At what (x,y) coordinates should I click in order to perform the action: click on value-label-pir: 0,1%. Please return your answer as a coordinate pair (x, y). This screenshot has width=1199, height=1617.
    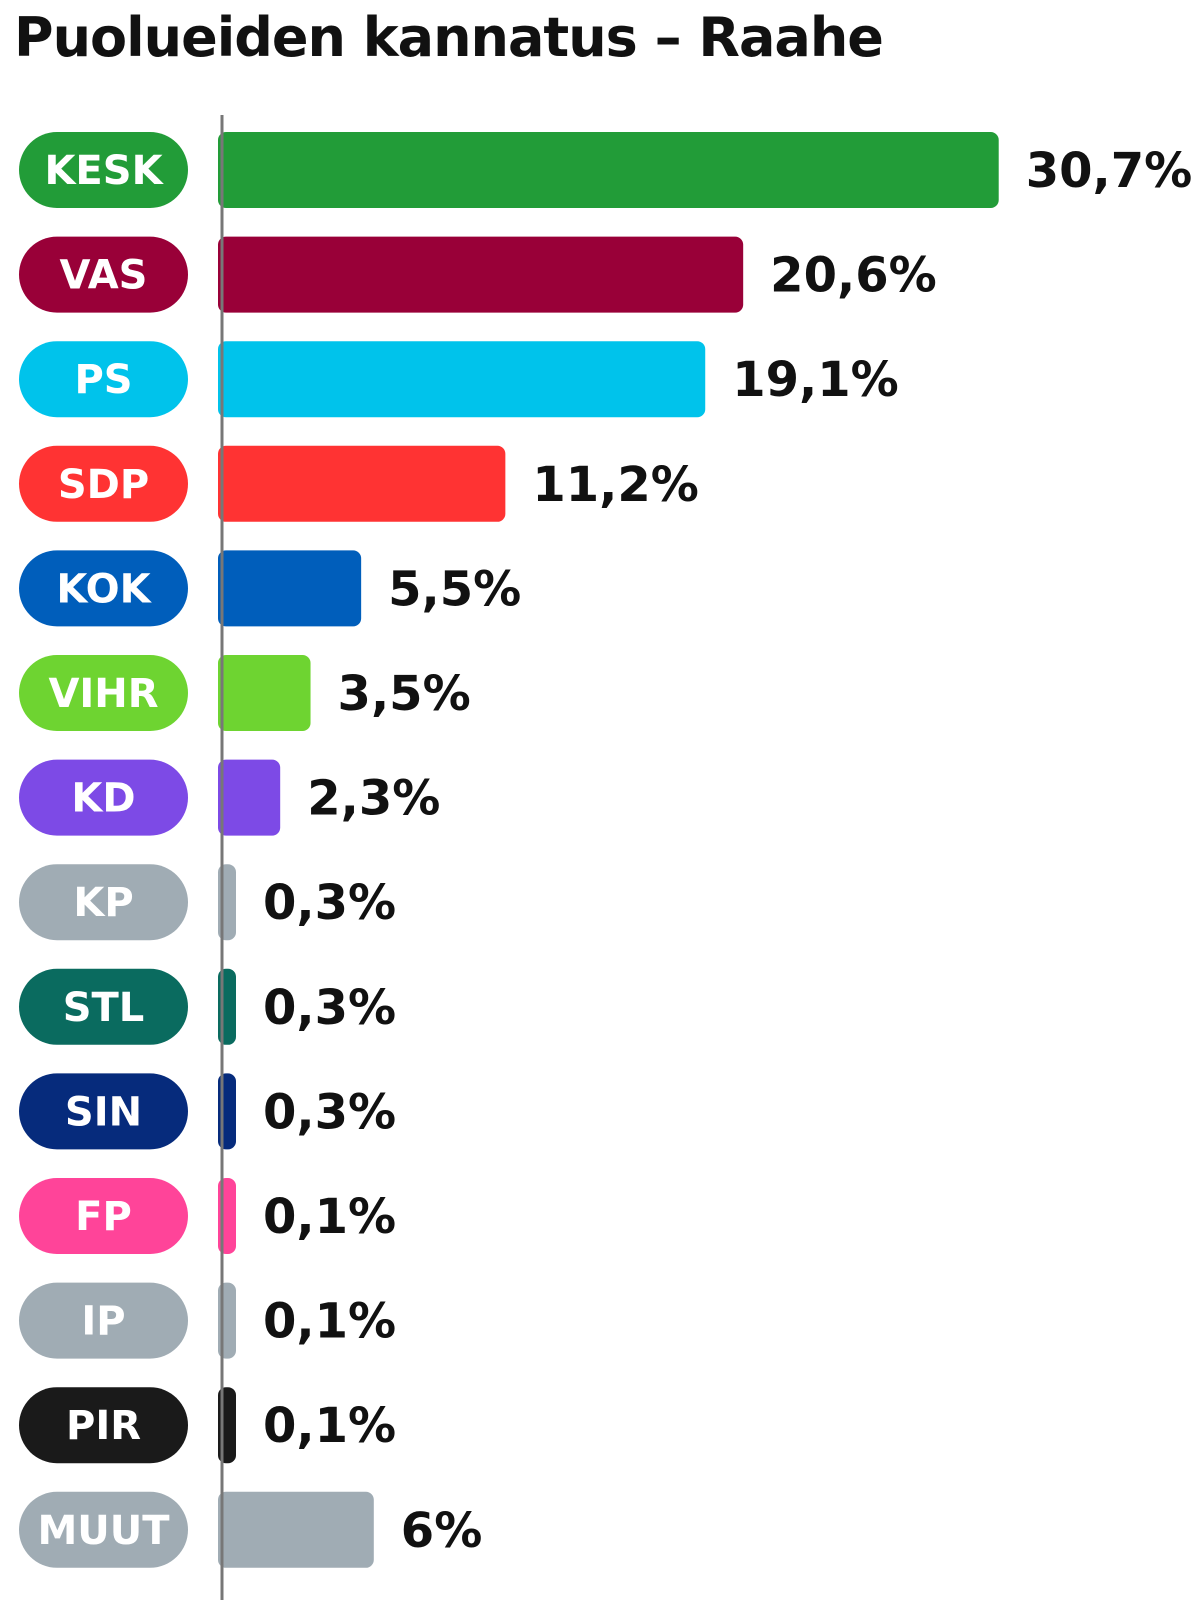
    Looking at the image, I should click on (329, 1426).